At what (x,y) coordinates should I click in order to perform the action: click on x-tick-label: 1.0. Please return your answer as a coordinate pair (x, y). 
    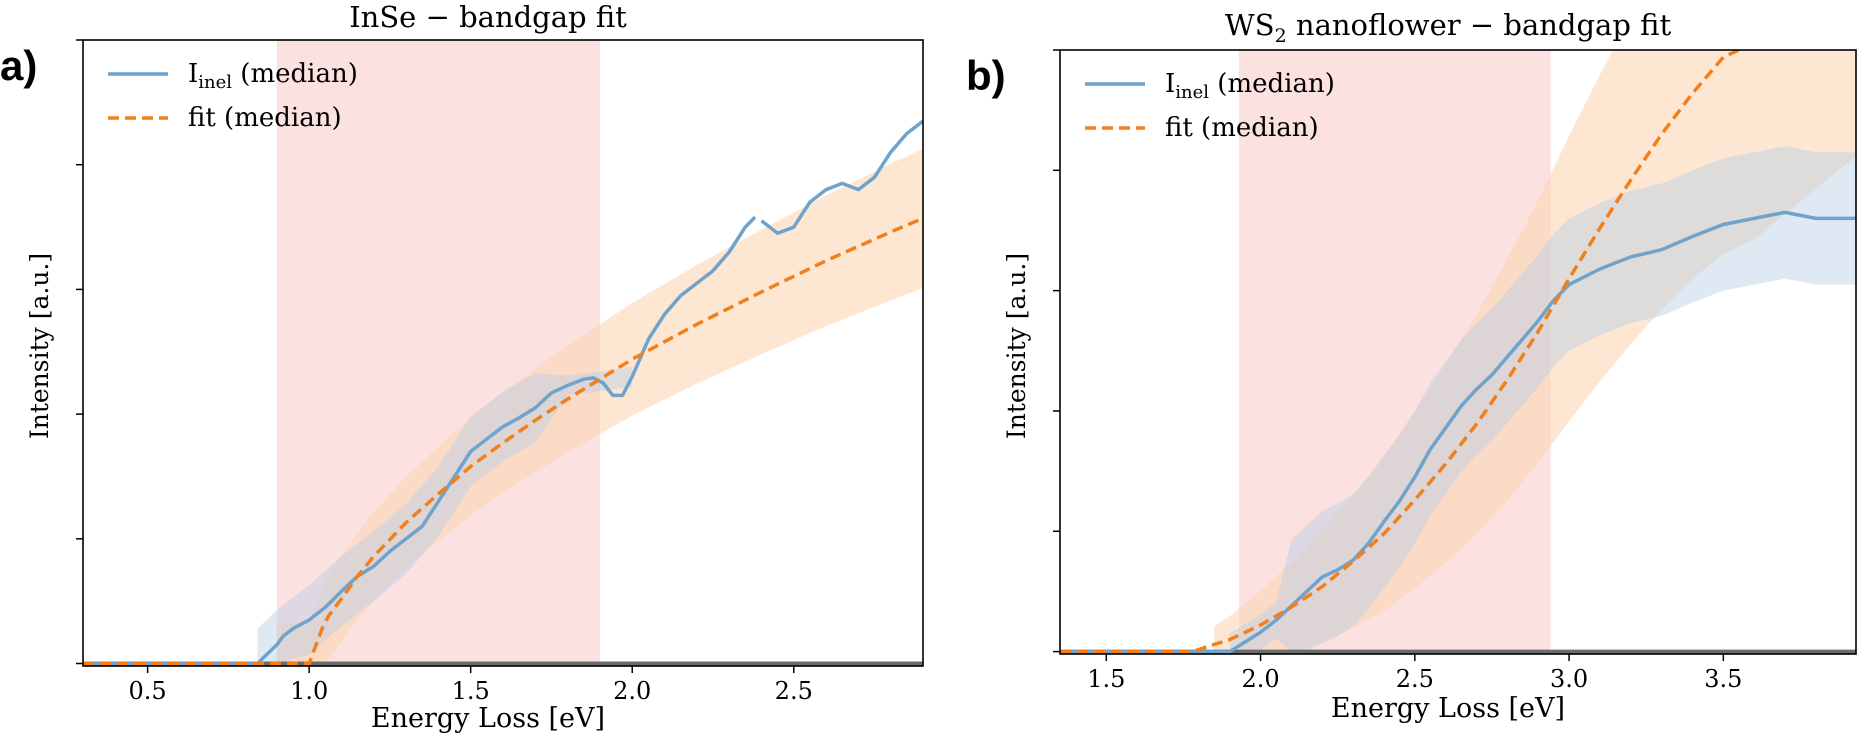
    Looking at the image, I should click on (309, 691).